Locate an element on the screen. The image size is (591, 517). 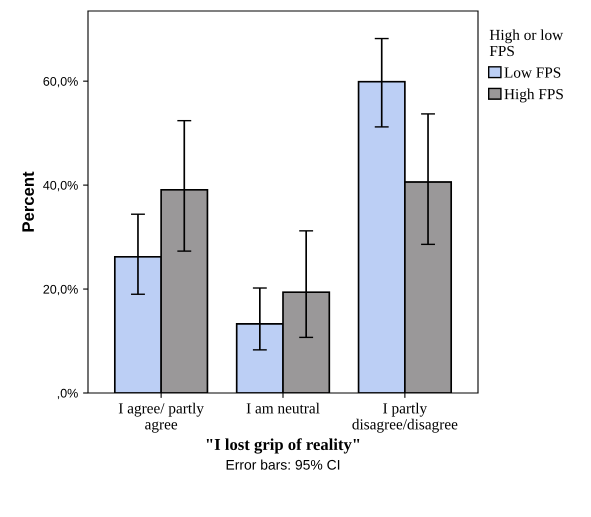
x-tick-label: I am neutral is located at coordinates (283, 408).